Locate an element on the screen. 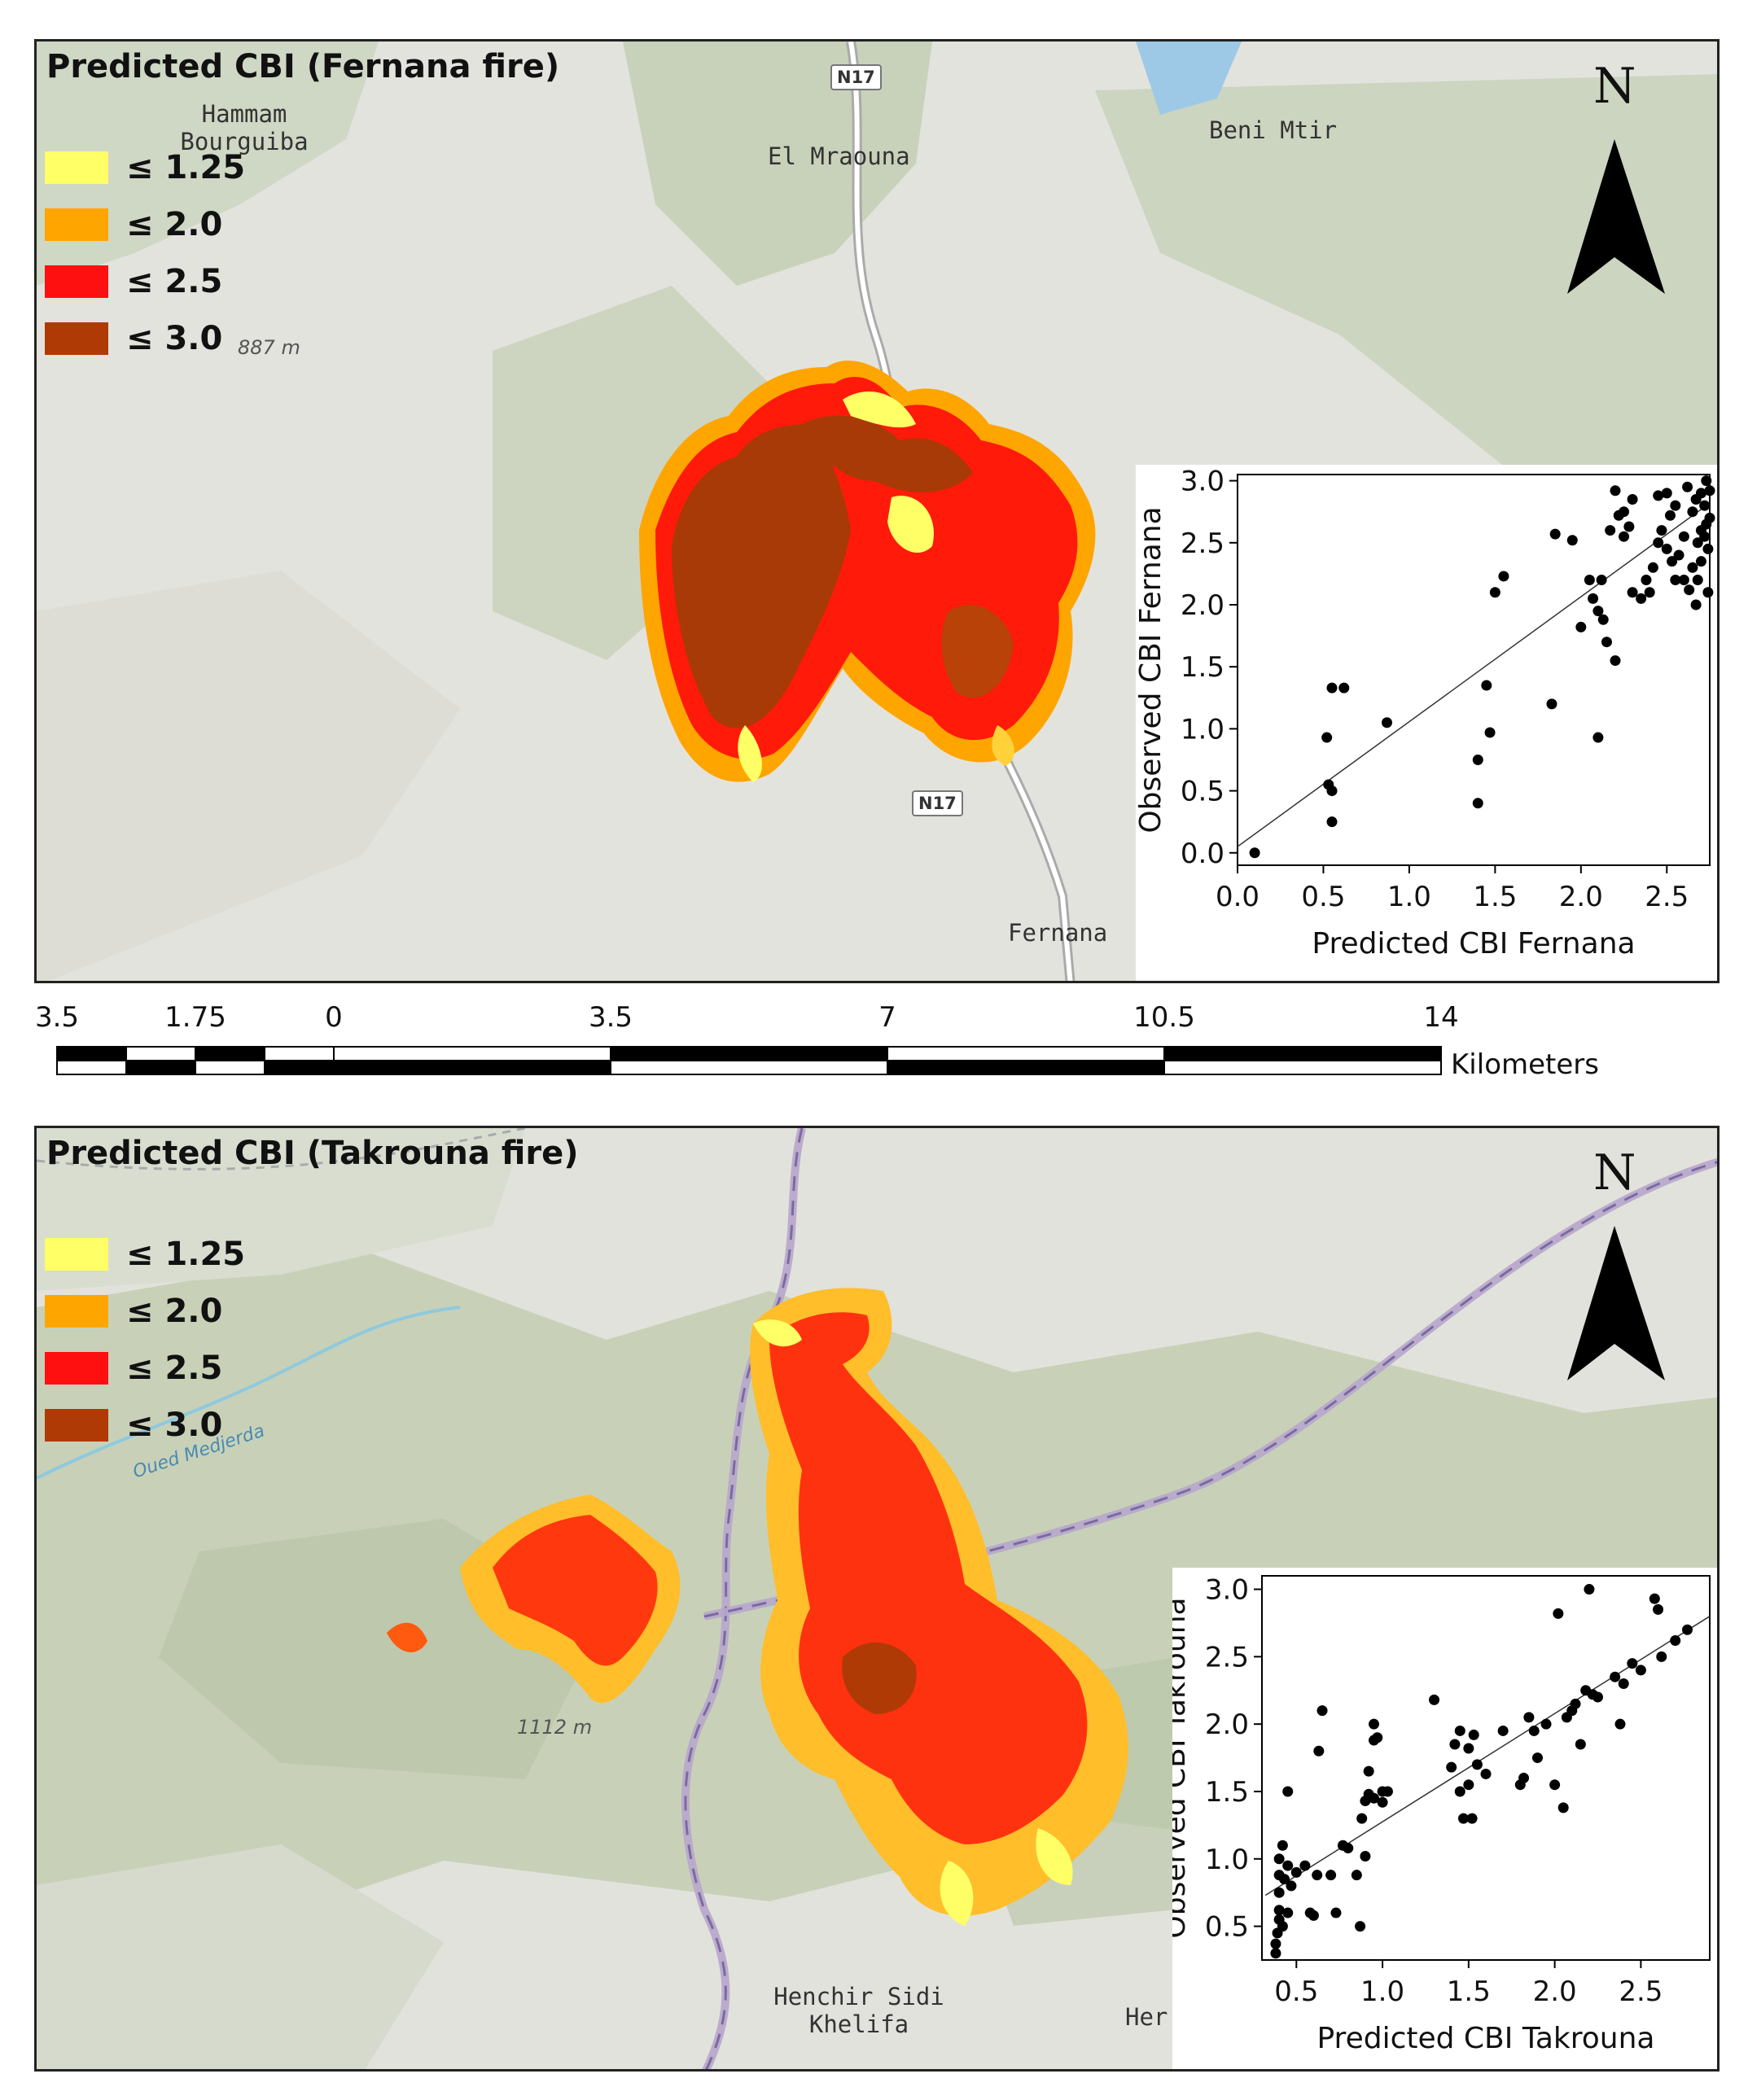 This screenshot has width=1748, height=2100. x-tick-label: 1.5 is located at coordinates (1495, 897).